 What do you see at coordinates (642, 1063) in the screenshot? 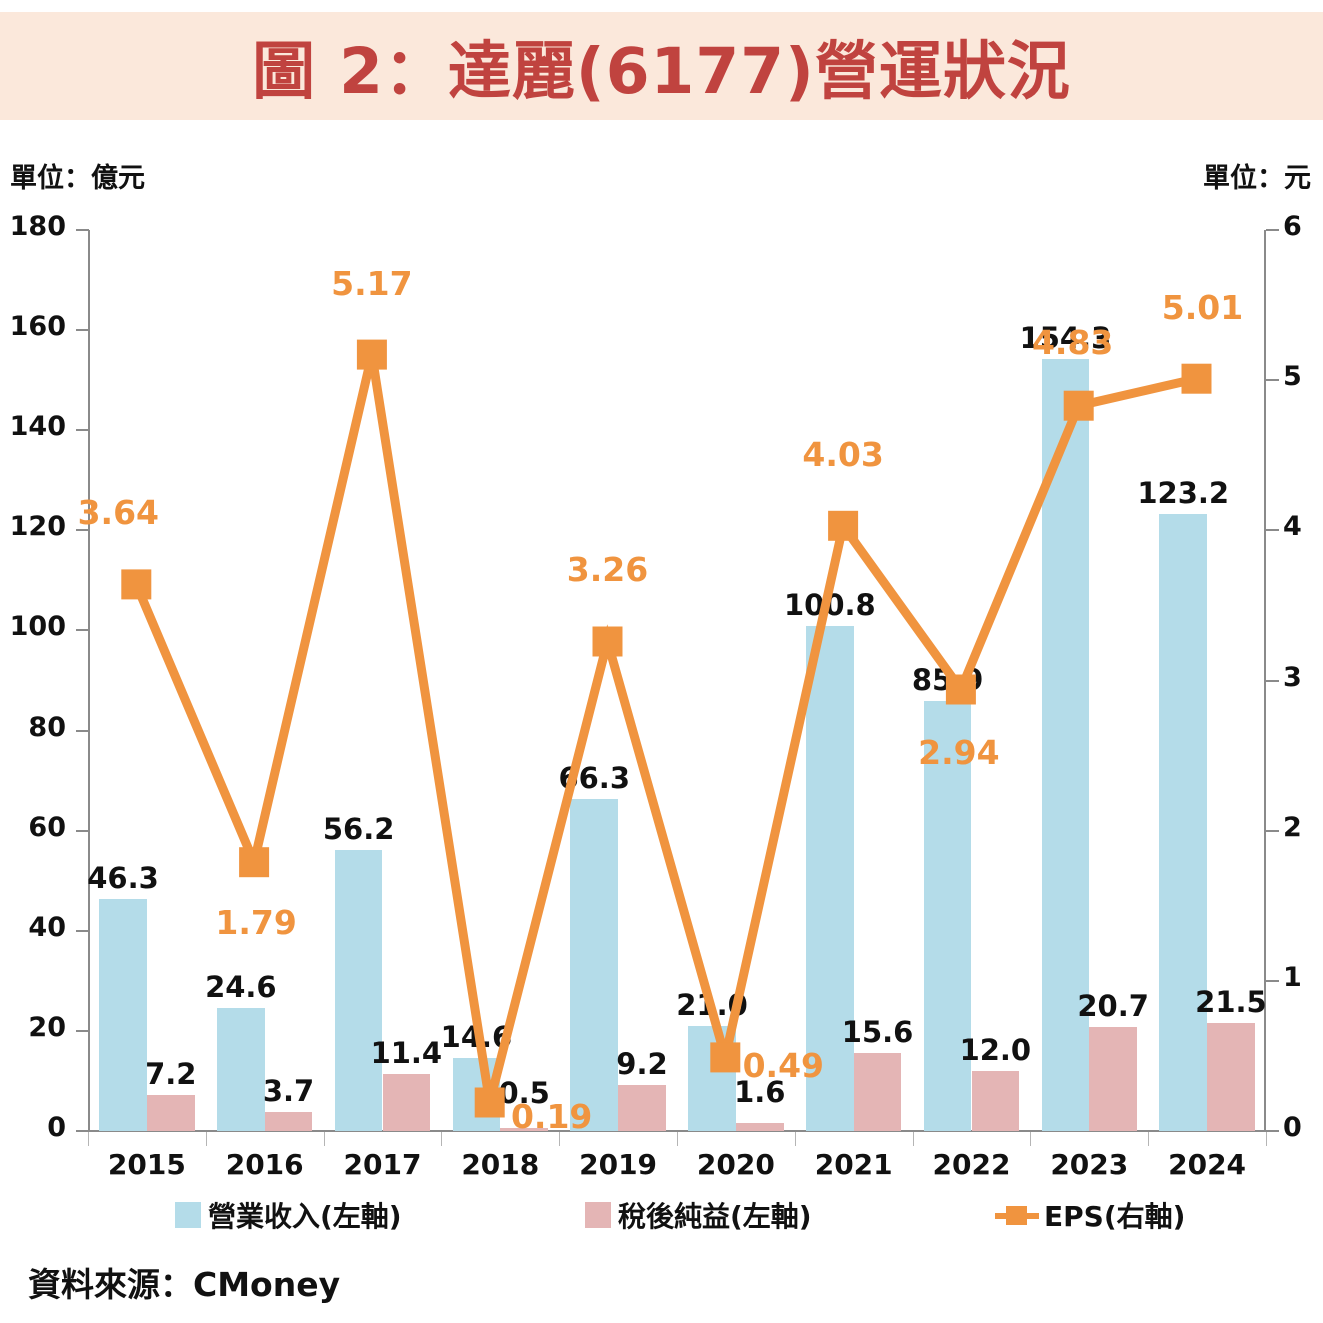
I see `bar-value-label-profit-2019: 9.2` at bounding box center [642, 1063].